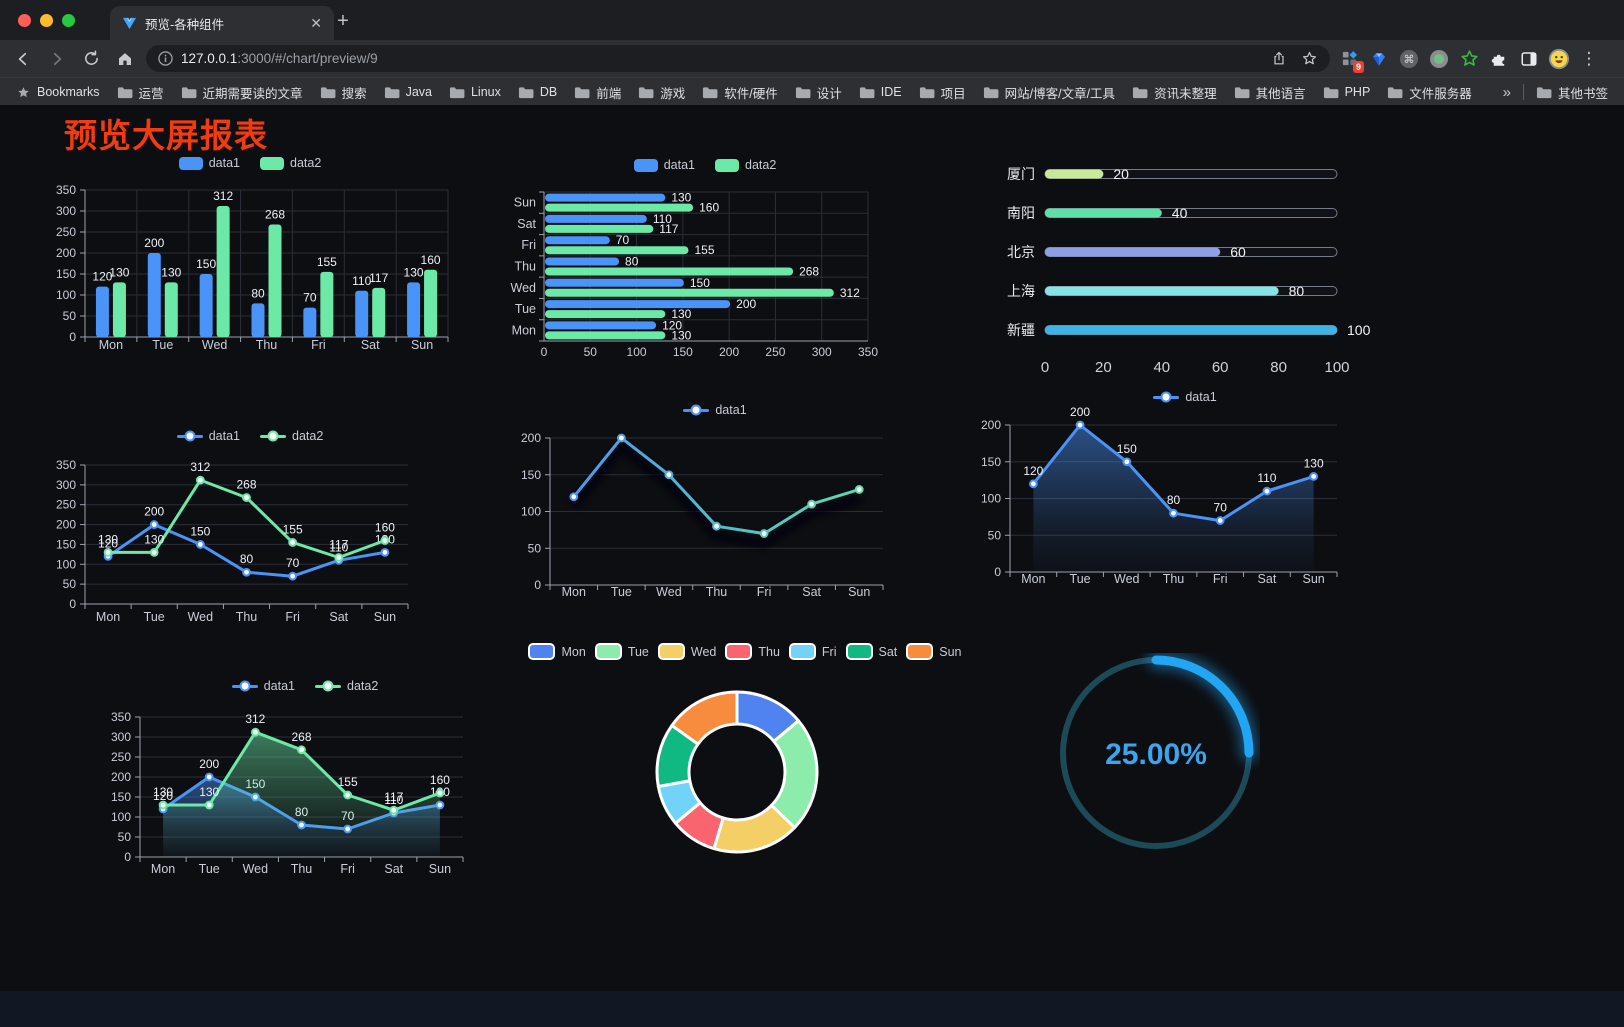 The image size is (1624, 1027). What do you see at coordinates (1589, 58) in the screenshot?
I see `menu-kebab-icon: ⋮` at bounding box center [1589, 58].